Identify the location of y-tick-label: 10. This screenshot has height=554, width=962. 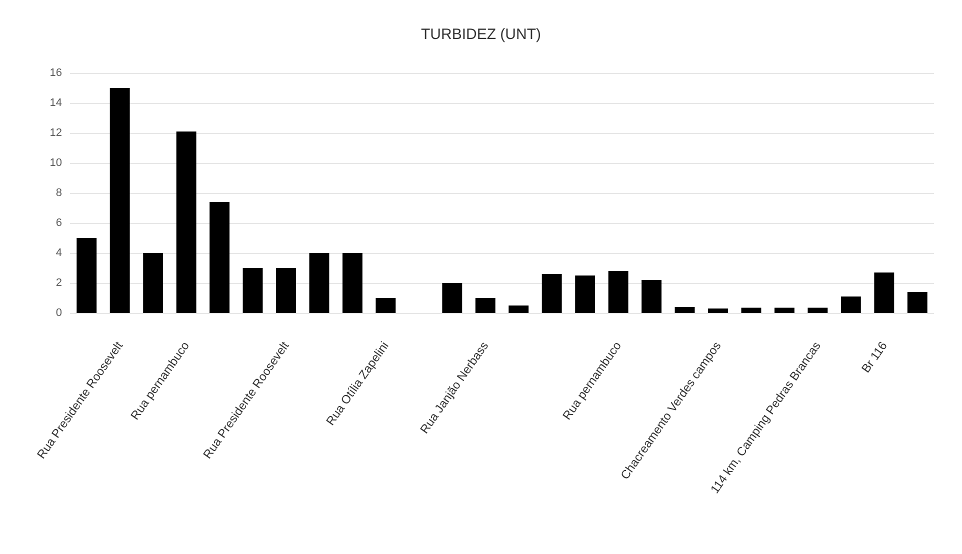
(56, 163).